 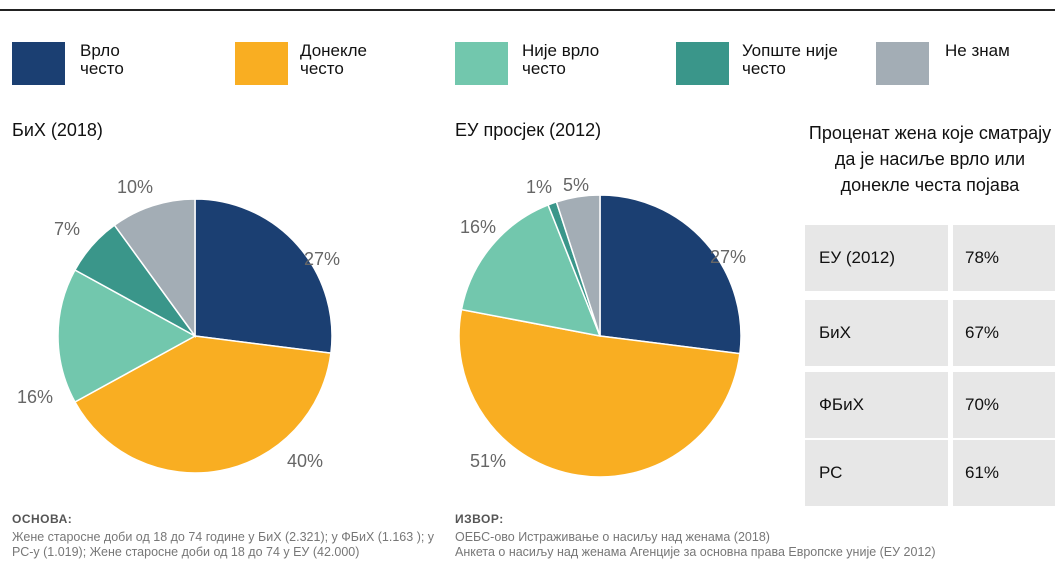 What do you see at coordinates (1004, 405) in the screenshot?
I see `table-cell: 70%` at bounding box center [1004, 405].